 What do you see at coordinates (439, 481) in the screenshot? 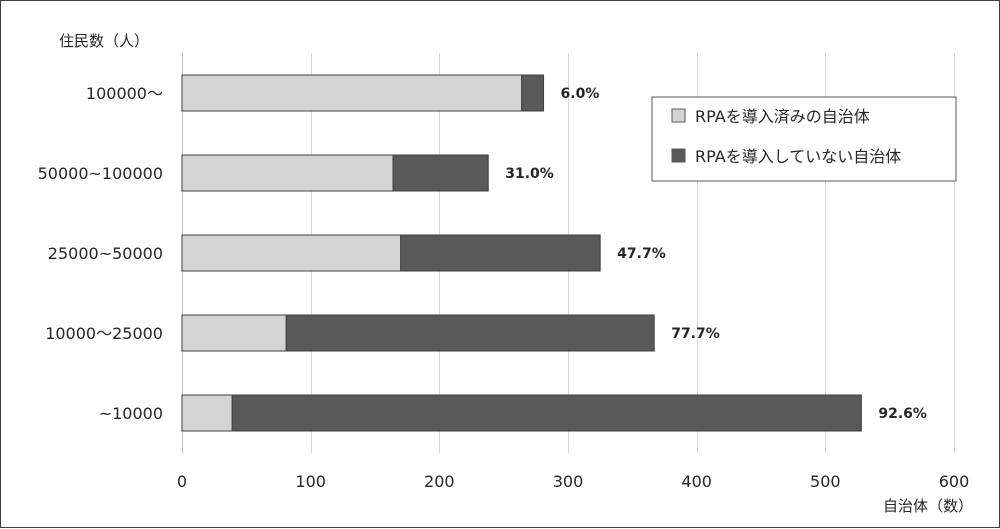
I see `x-tick-label: 200` at bounding box center [439, 481].